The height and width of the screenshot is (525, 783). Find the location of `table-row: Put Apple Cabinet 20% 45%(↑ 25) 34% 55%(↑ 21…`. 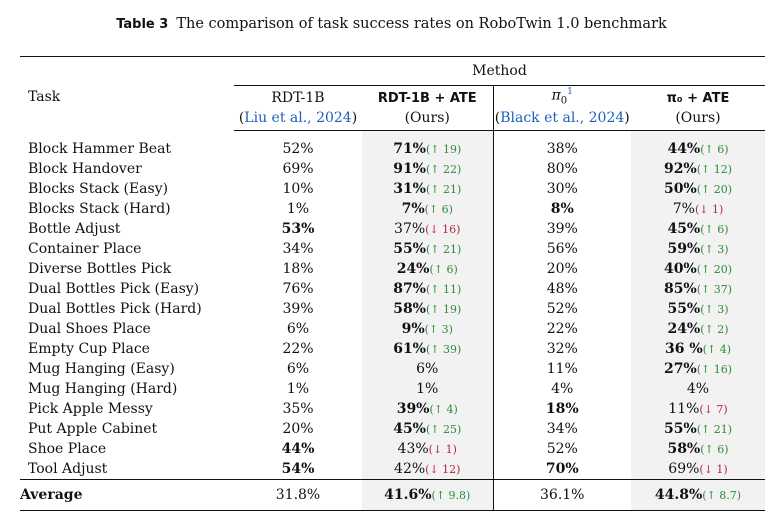

table-row: Put Apple Cabinet 20% 45%(↑ 25) 34% 55%(↑ 21… is located at coordinates (392, 429).